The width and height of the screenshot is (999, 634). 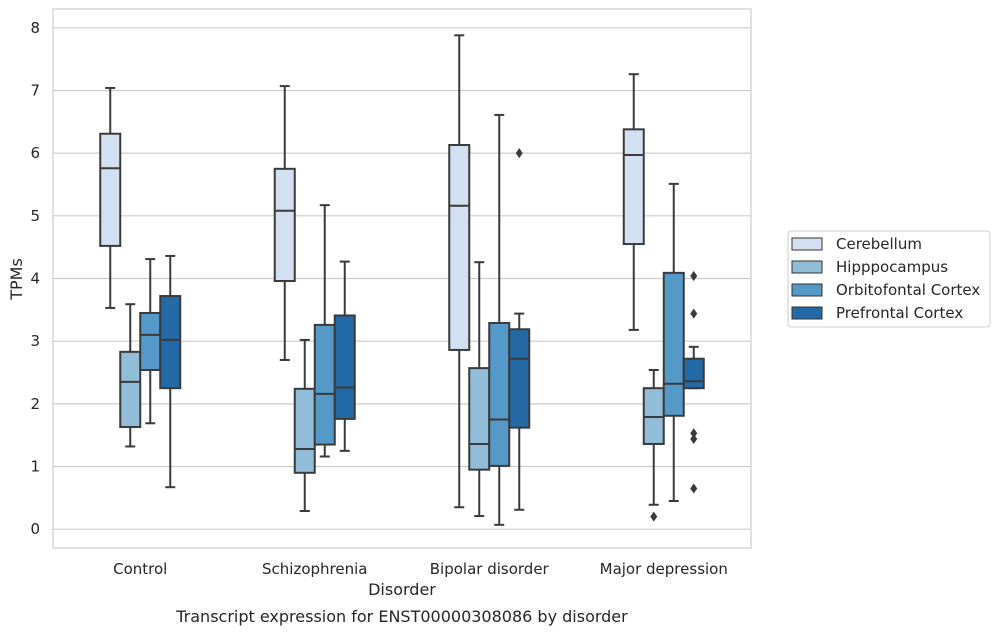 What do you see at coordinates (402, 589) in the screenshot?
I see `x-axis-label: Disorder` at bounding box center [402, 589].